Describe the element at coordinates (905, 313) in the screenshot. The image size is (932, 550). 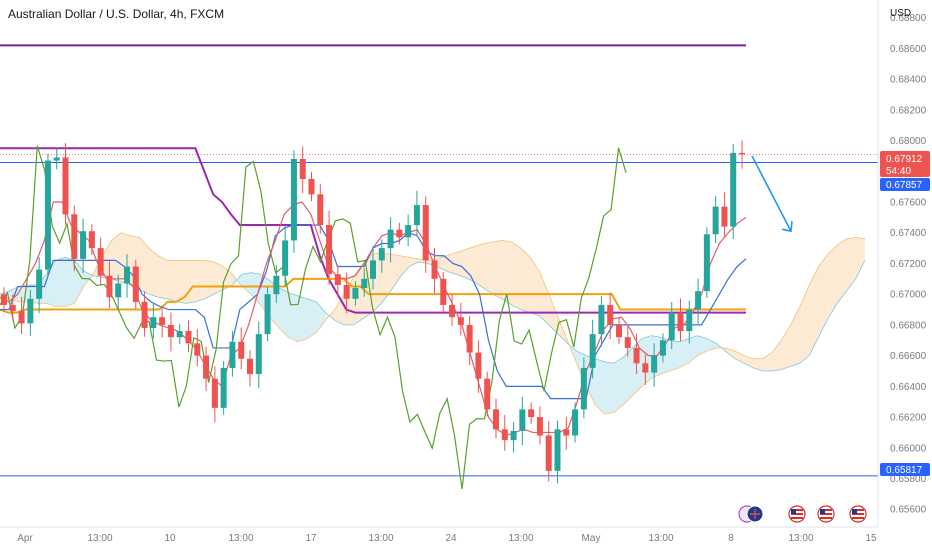
I see `price-badges: 0.67912 54:40 0.67857 0.65817` at that location.